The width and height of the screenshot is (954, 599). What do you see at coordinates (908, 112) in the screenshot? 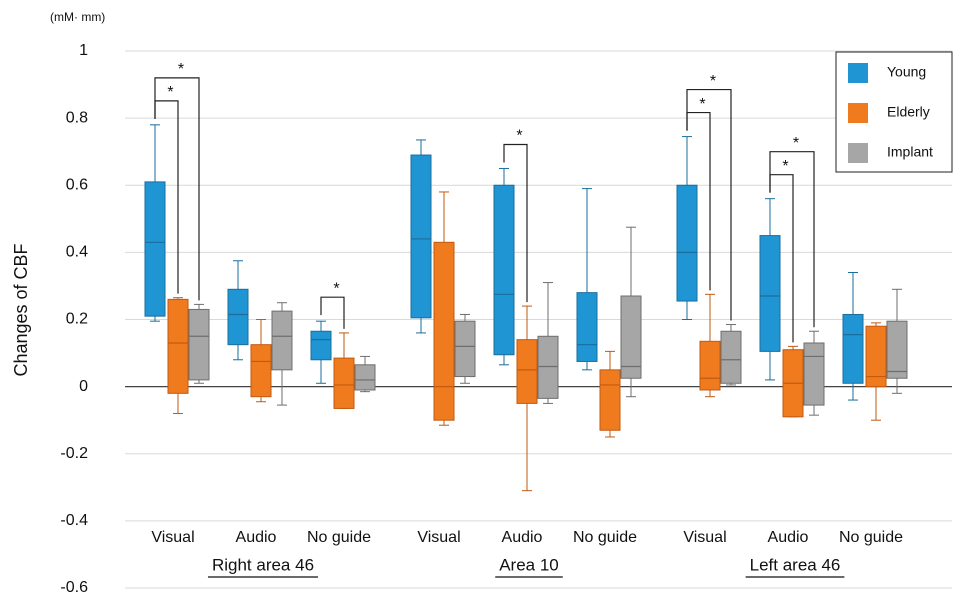
I see `legend-label: Elderly` at bounding box center [908, 112].